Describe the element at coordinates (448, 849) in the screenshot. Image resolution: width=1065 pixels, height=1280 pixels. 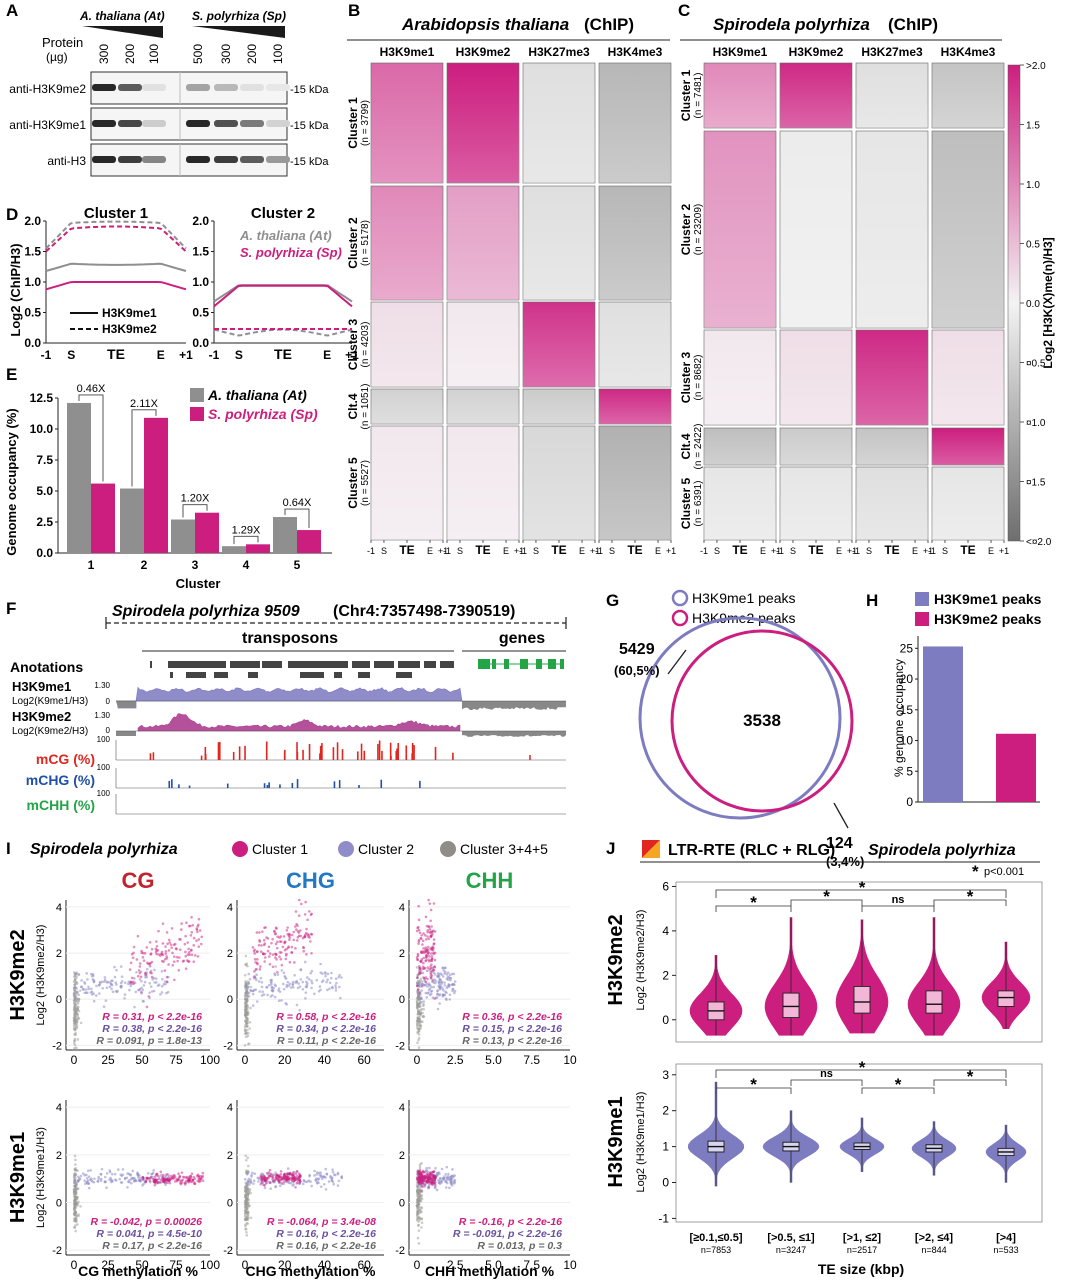
I see `i-legend-c3-dot` at that location.